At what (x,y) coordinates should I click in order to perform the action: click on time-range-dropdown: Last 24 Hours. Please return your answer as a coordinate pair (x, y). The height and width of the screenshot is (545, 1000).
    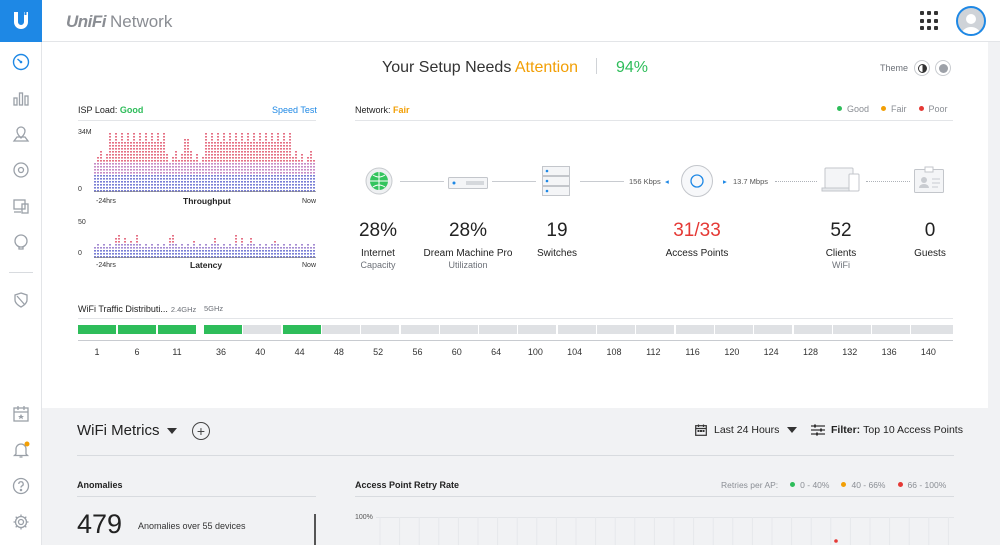
    Looking at the image, I should click on (746, 430).